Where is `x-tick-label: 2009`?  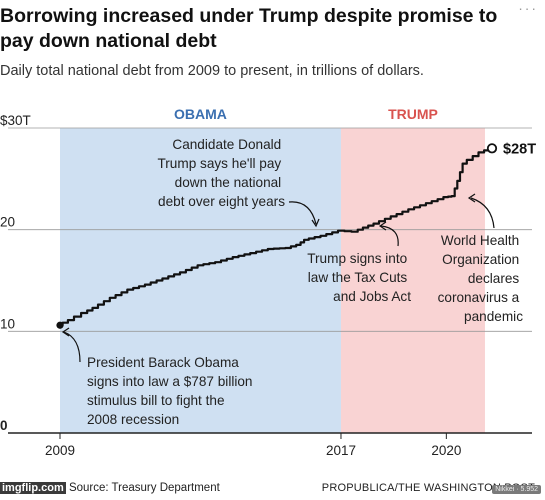 x-tick-label: 2009 is located at coordinates (60, 450).